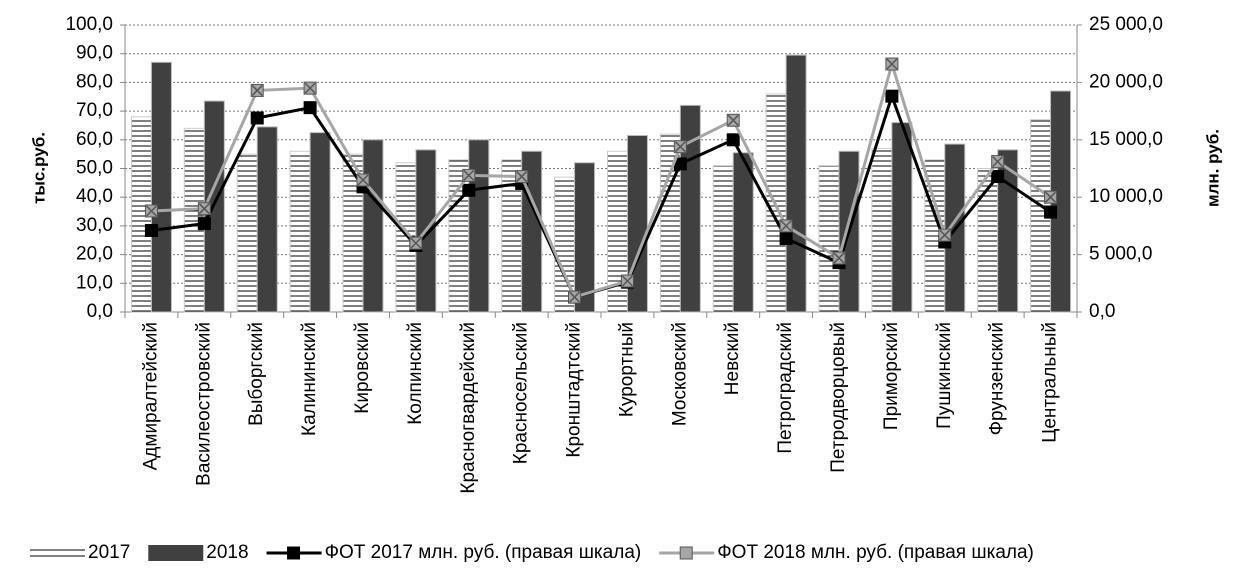 Image resolution: width=1234 pixels, height=572 pixels. I want to click on x-tick-label: Невский, so click(732, 358).